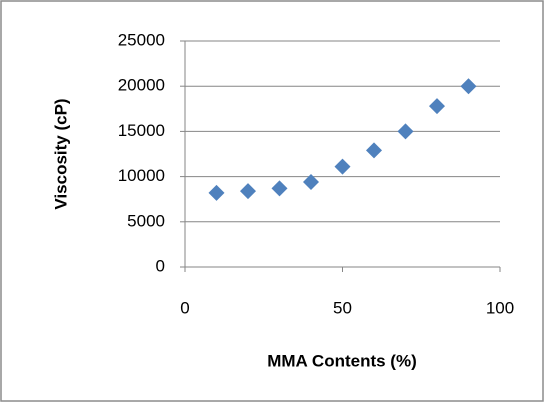 This screenshot has height=403, width=545. What do you see at coordinates (146, 220) in the screenshot?
I see `y-tick-label: 5000` at bounding box center [146, 220].